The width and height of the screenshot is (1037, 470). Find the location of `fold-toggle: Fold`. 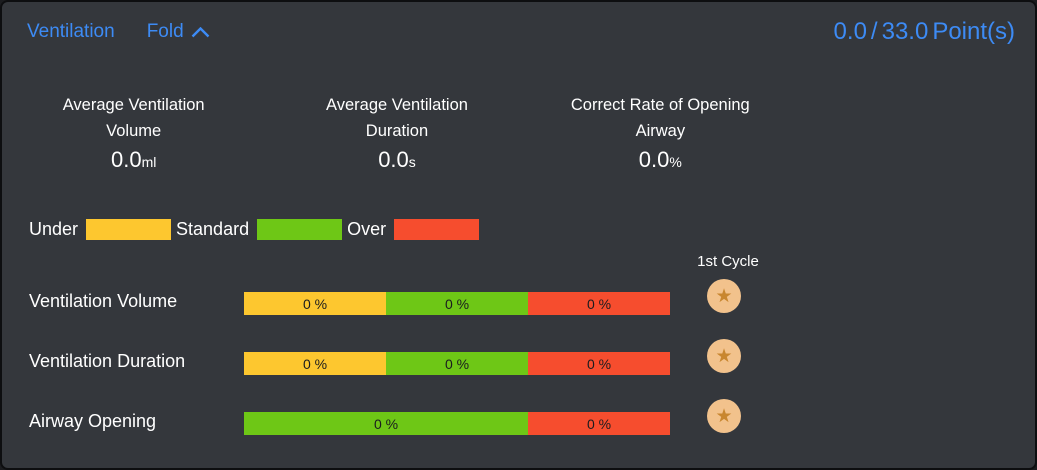

fold-toggle: Fold is located at coordinates (178, 32).